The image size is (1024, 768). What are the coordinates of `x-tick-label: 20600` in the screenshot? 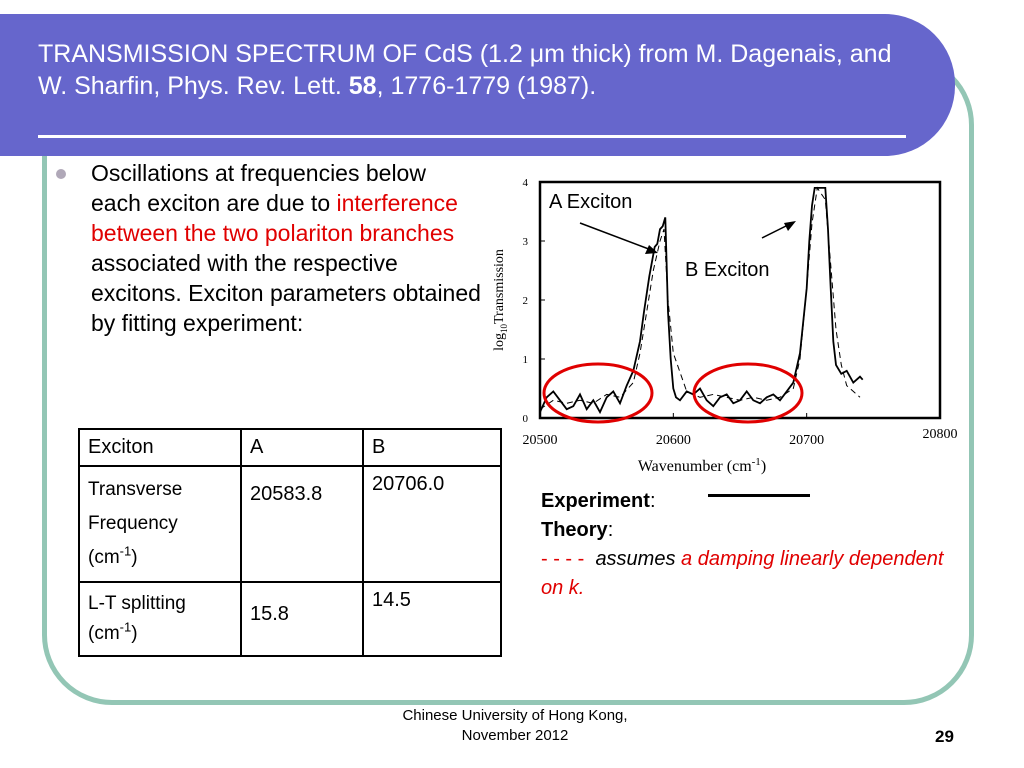 It's located at (673, 440).